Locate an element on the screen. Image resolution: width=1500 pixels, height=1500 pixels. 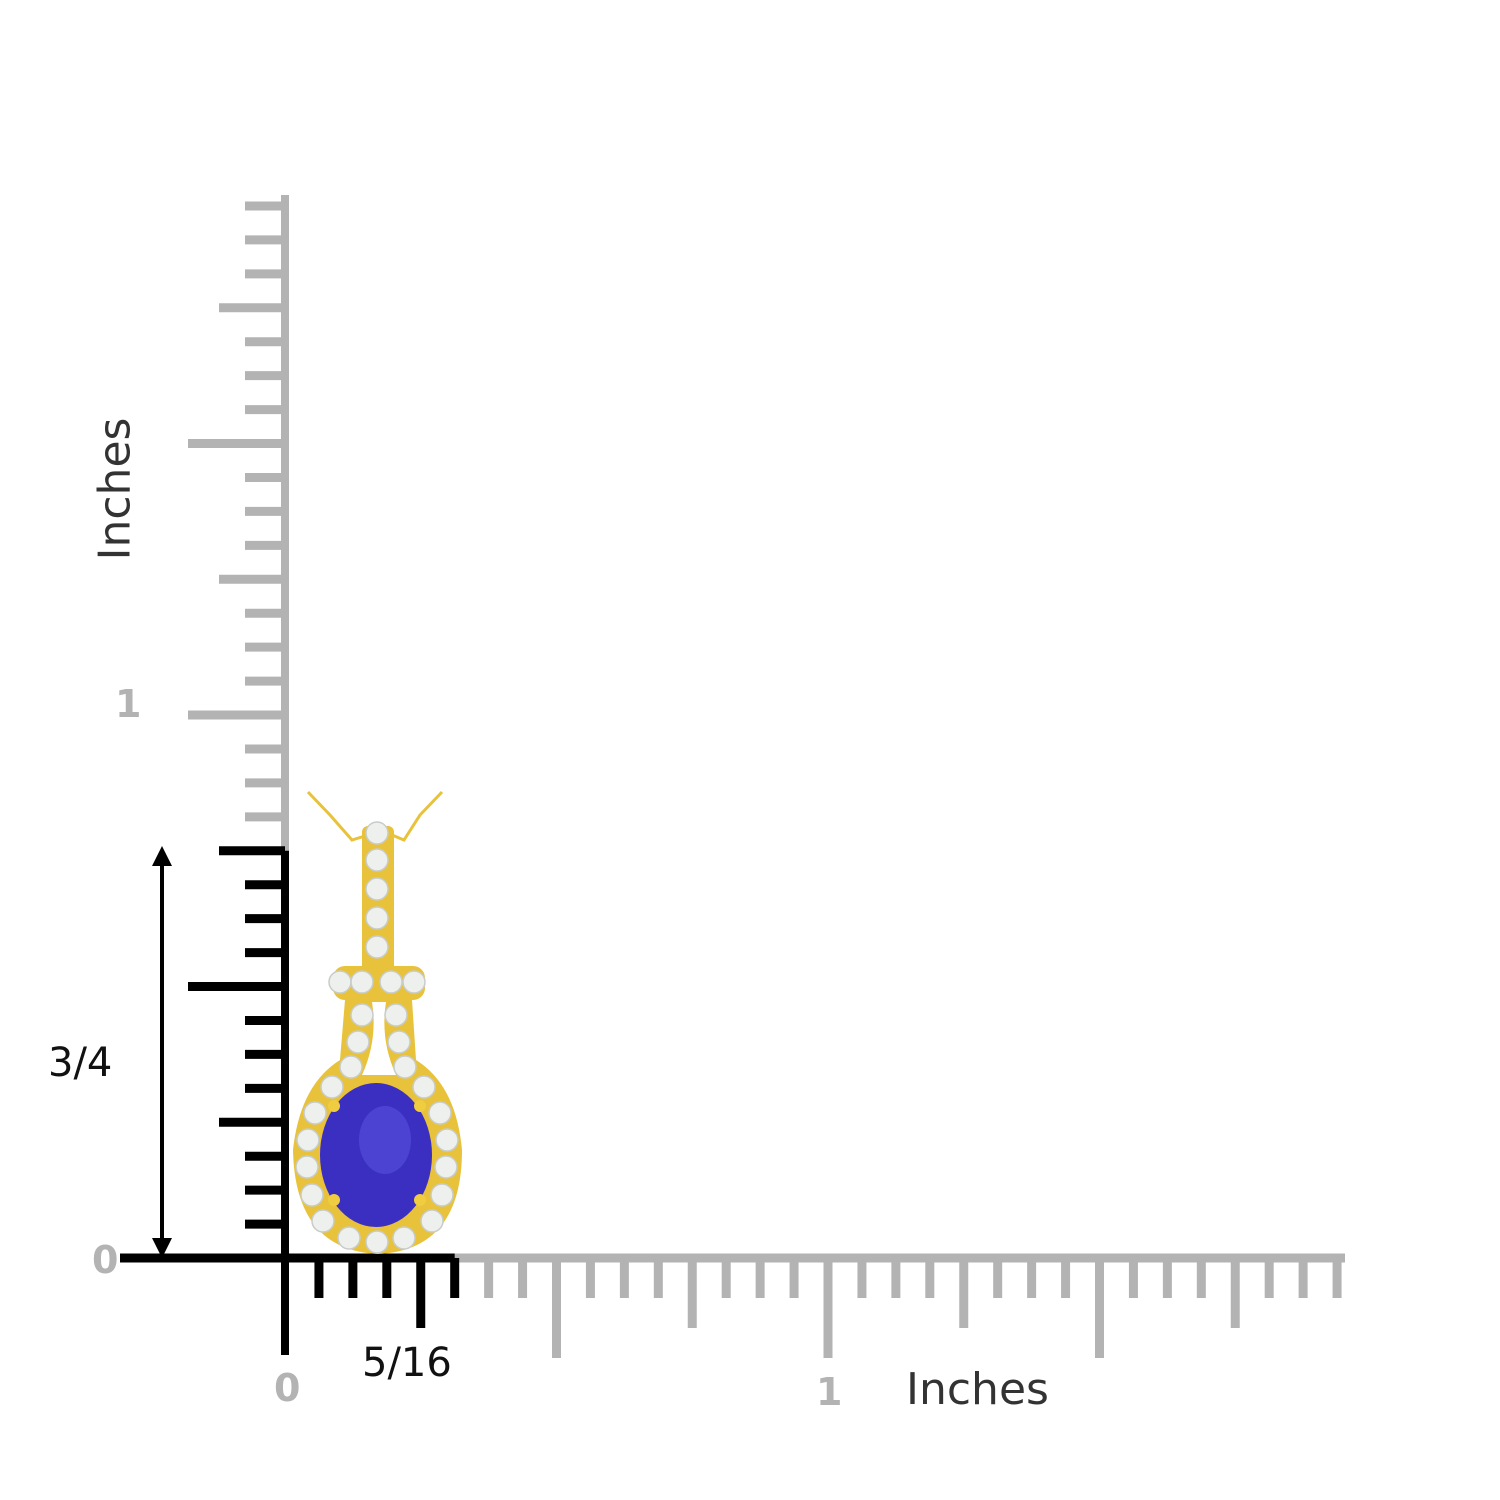
chain-left is located at coordinates (337, 816).